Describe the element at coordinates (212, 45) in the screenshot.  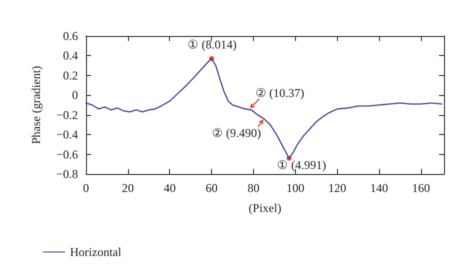
I see `annotation: ① (8.014)` at that location.